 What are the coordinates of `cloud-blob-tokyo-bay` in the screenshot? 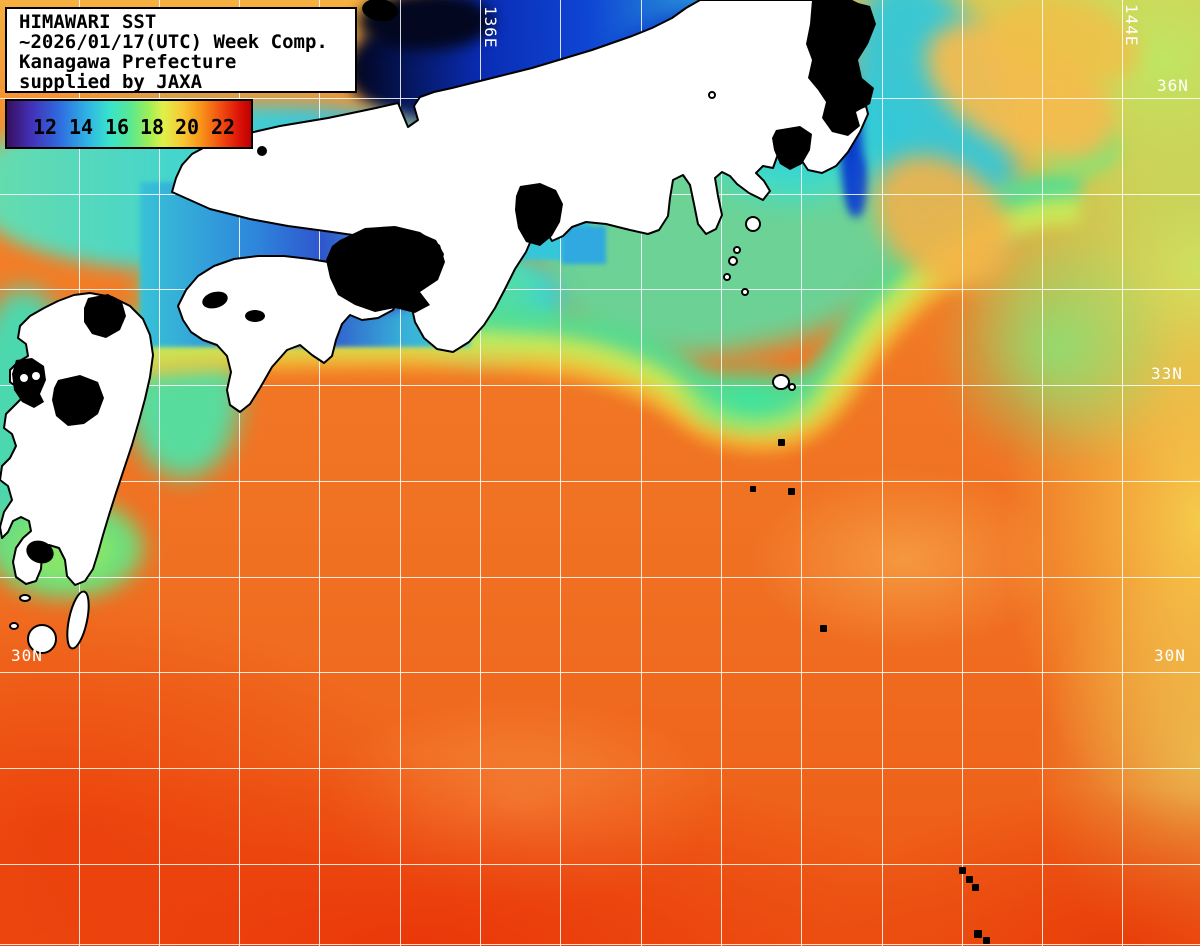 It's located at (792, 148).